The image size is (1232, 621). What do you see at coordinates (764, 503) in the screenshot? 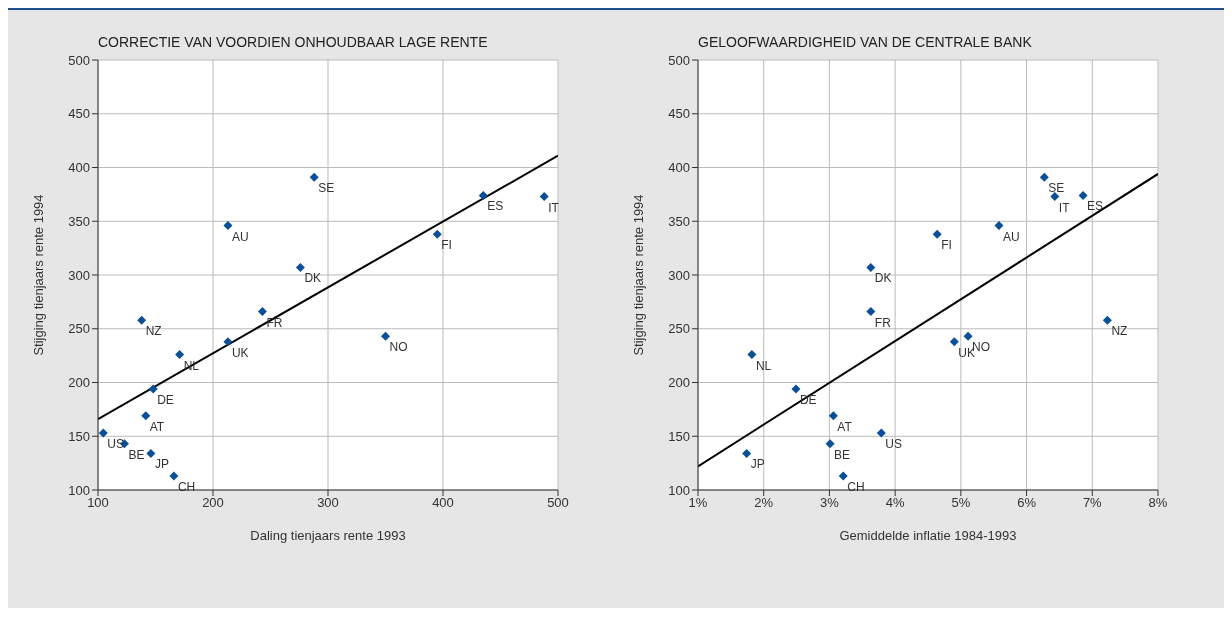
I see `x-tick-label: 2%` at bounding box center [764, 503].